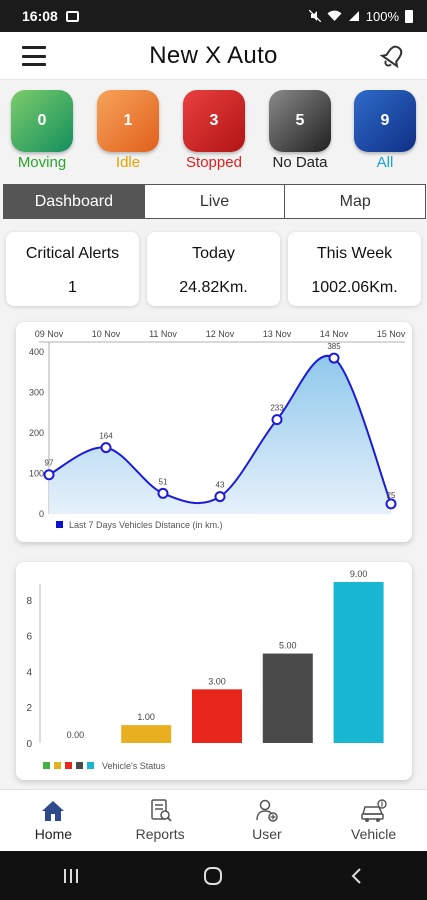  I want to click on system-navigation-bar, so click(213, 875).